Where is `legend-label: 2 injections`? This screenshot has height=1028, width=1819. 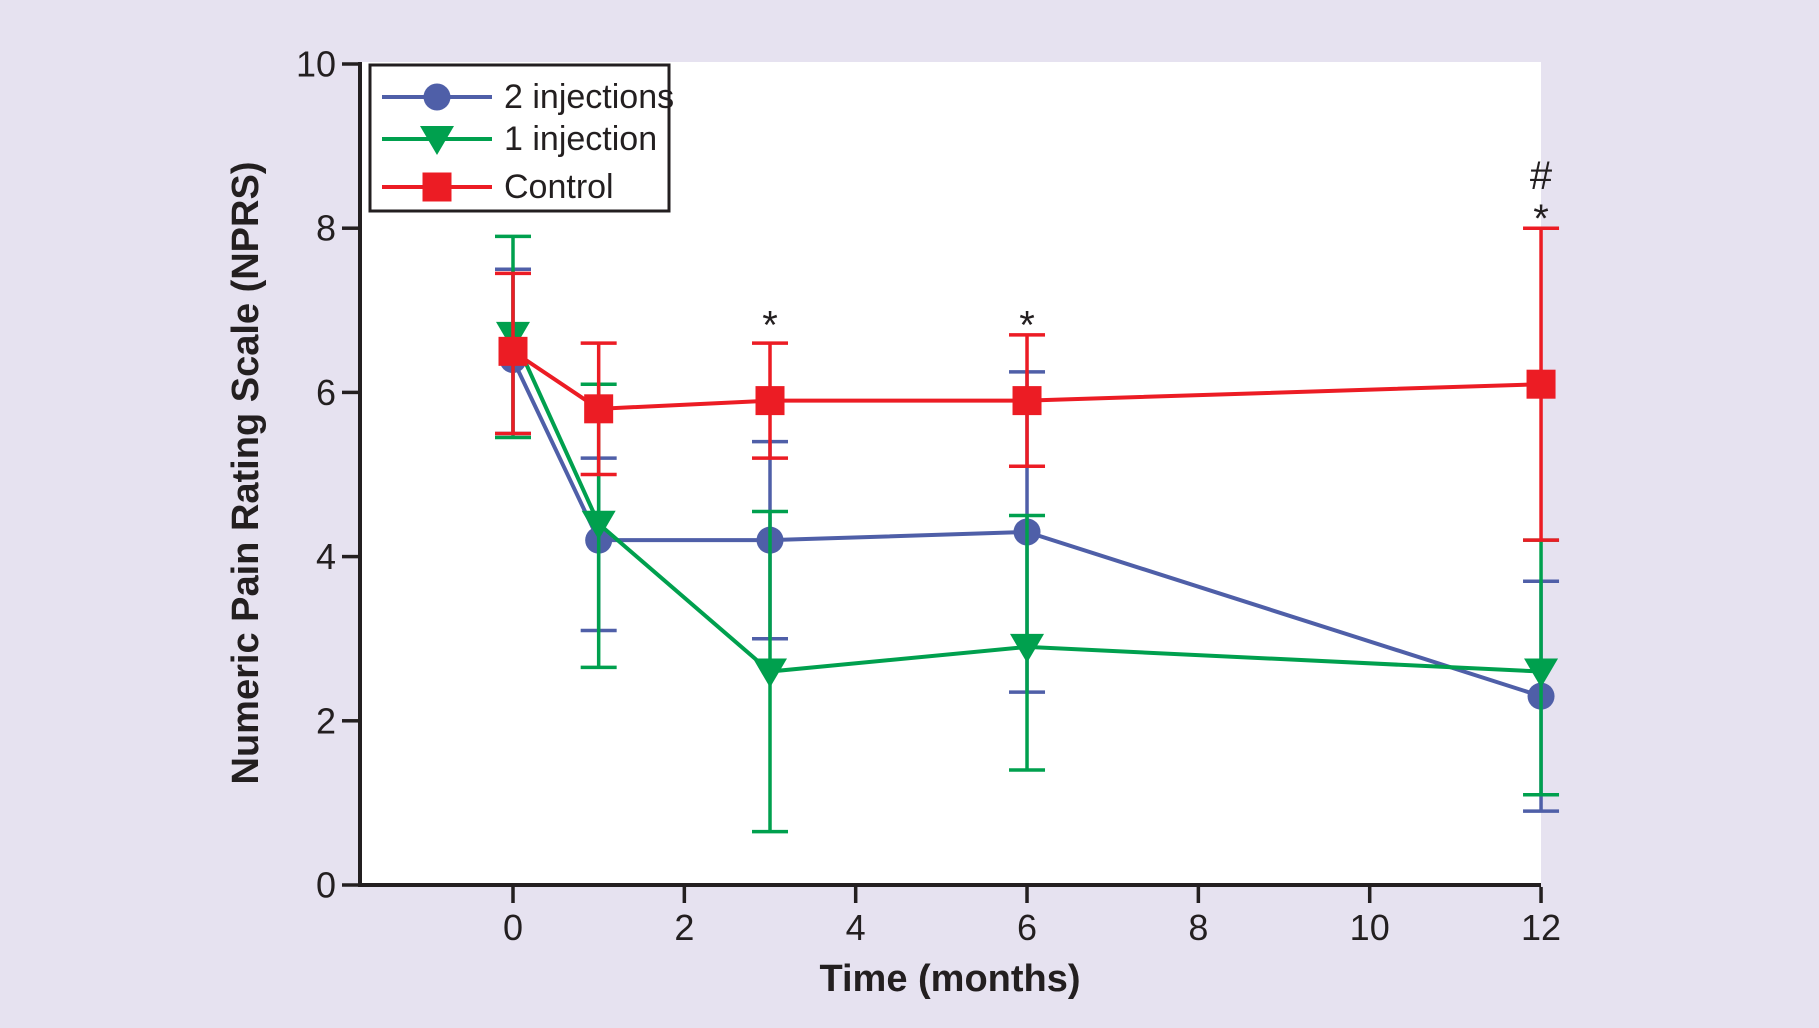 legend-label: 2 injections is located at coordinates (589, 97).